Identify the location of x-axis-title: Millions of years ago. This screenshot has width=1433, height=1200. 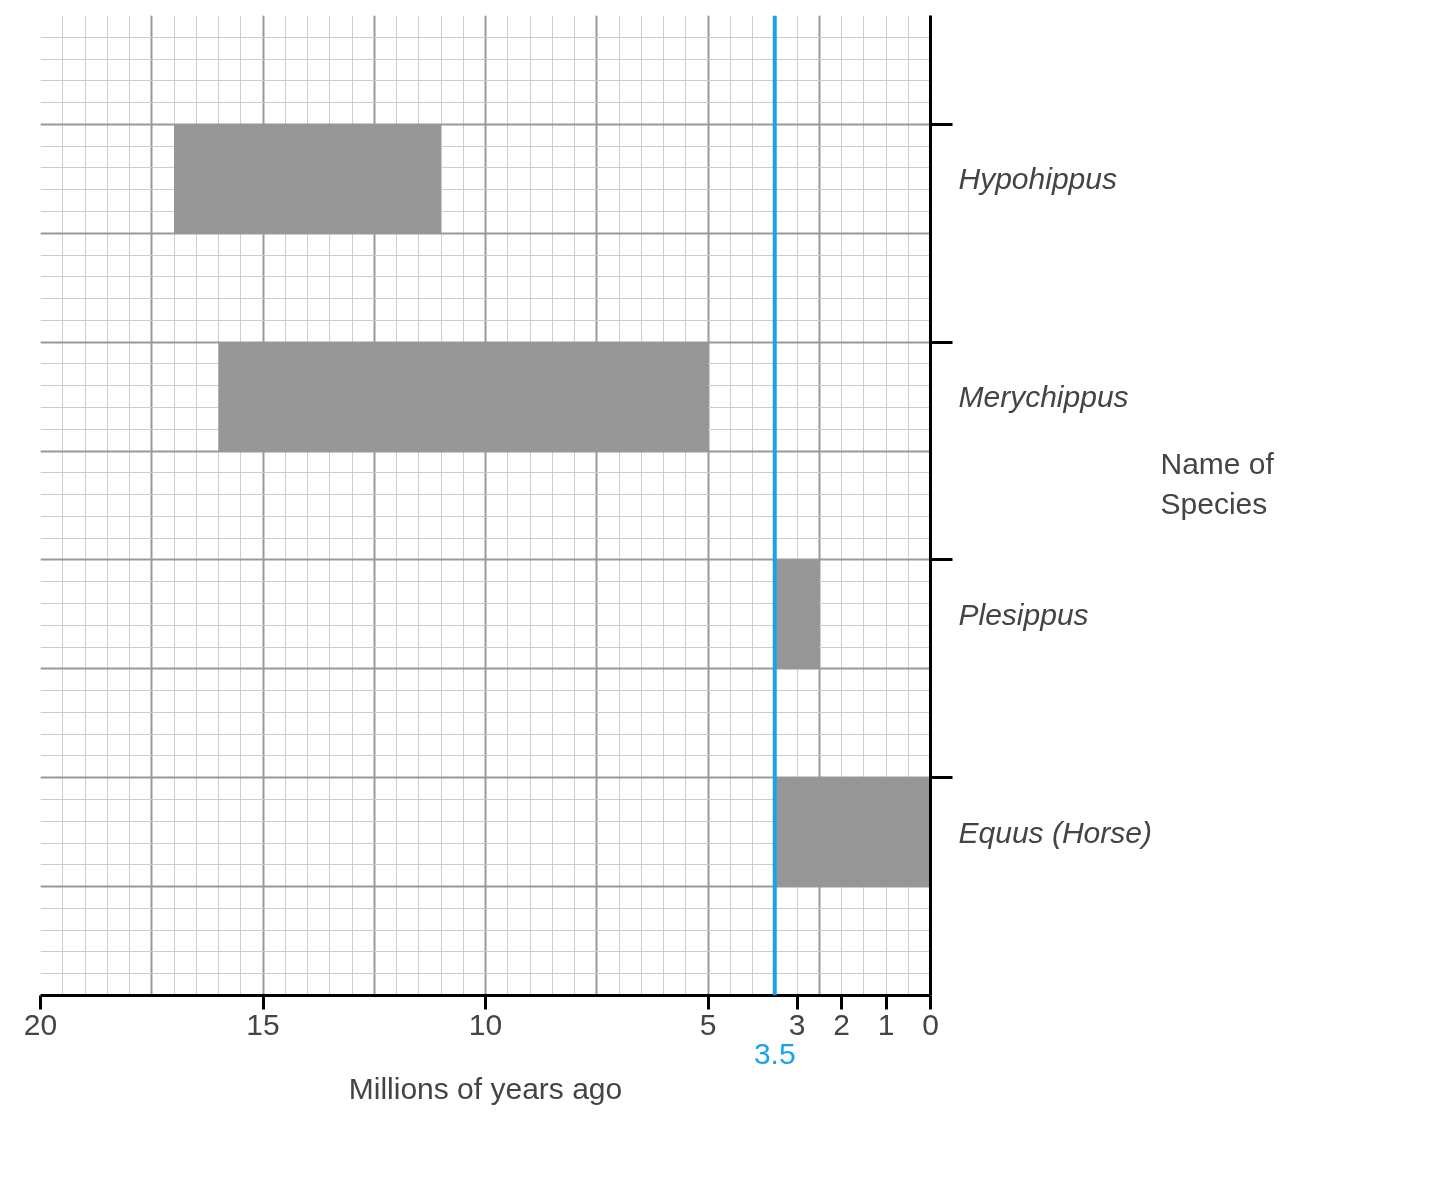
(485, 1088).